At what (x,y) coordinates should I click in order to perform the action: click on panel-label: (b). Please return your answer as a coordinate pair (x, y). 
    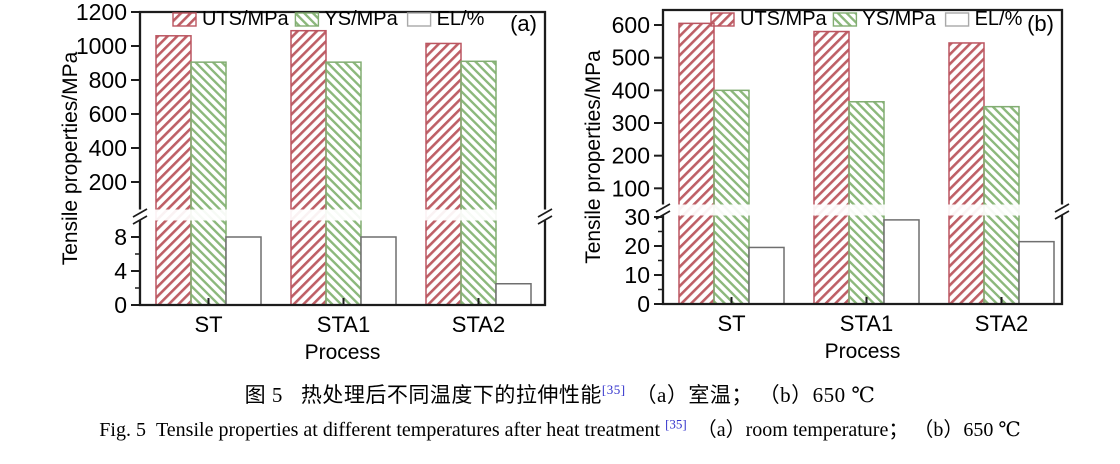
    Looking at the image, I should click on (1040, 23).